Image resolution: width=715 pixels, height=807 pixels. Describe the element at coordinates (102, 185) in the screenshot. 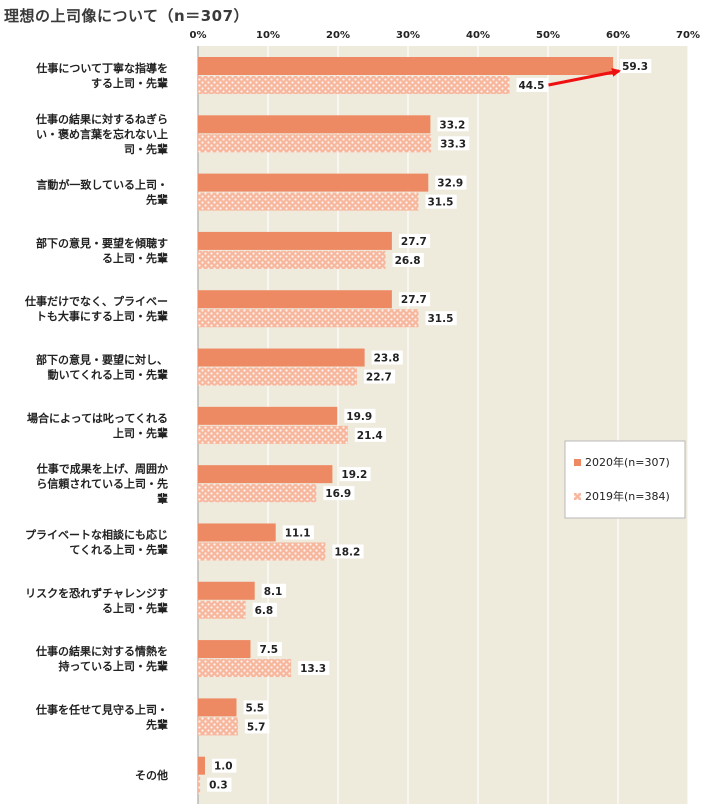

I see `category-label: 言動が一致している上司・` at that location.